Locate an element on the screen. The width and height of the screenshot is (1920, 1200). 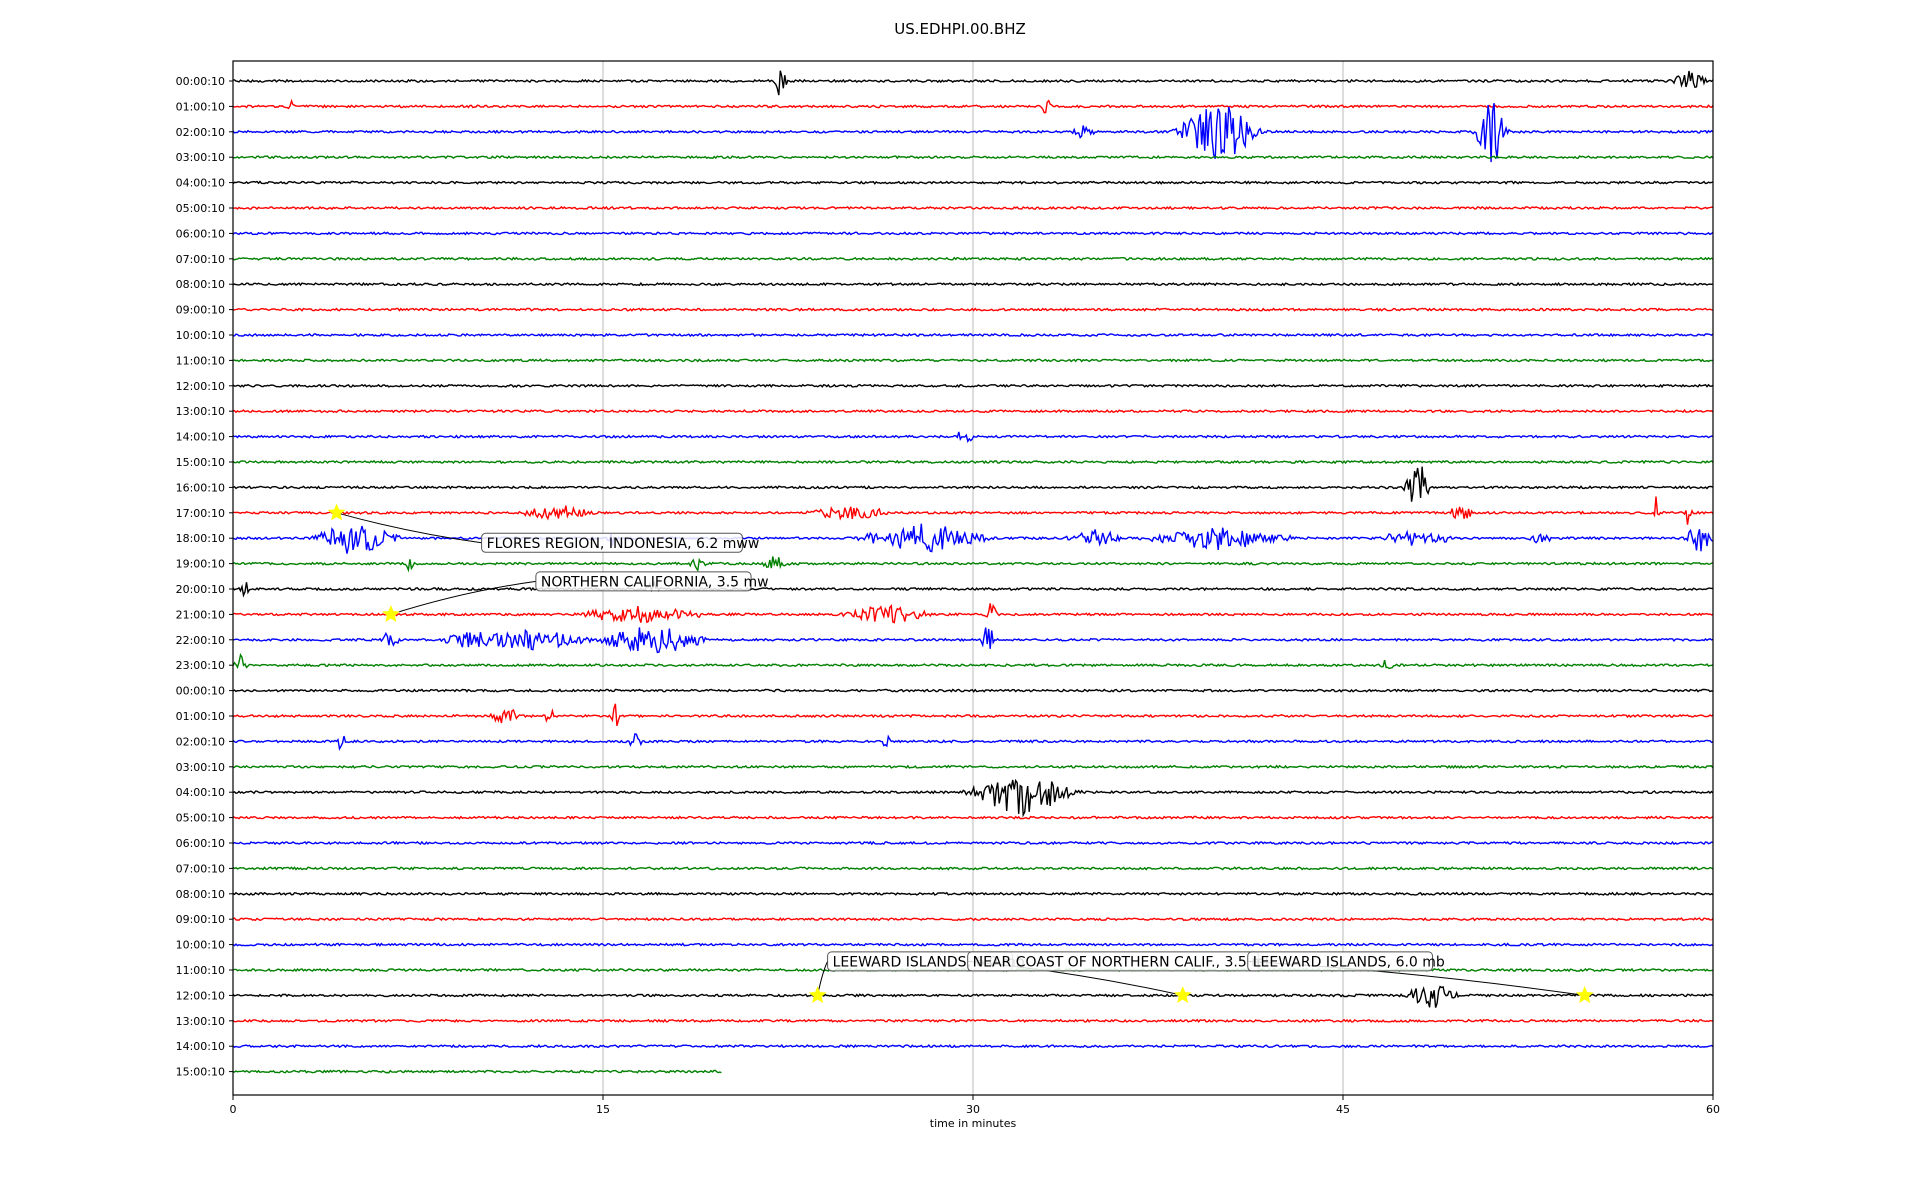
x-tick-label: 30 is located at coordinates (973, 1109).